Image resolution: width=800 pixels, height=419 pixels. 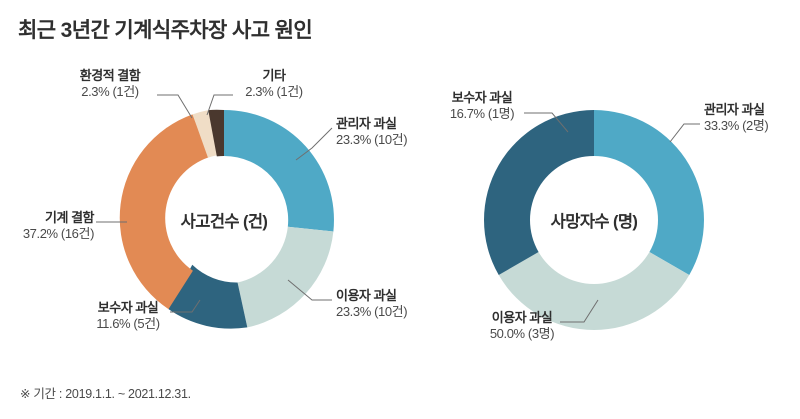 What do you see at coordinates (522, 333) in the screenshot?
I see `callout-label-value: 50.0% (3명)` at bounding box center [522, 333].